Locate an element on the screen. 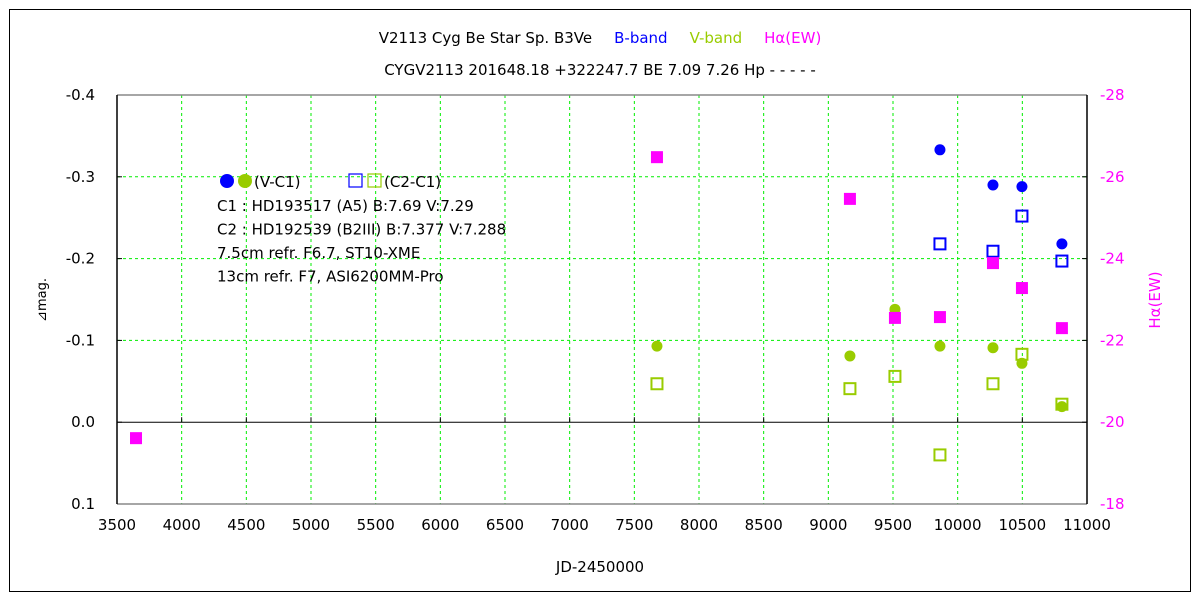 Image resolution: width=1200 pixels, height=604 pixels. title-part: B-band is located at coordinates (640, 38).